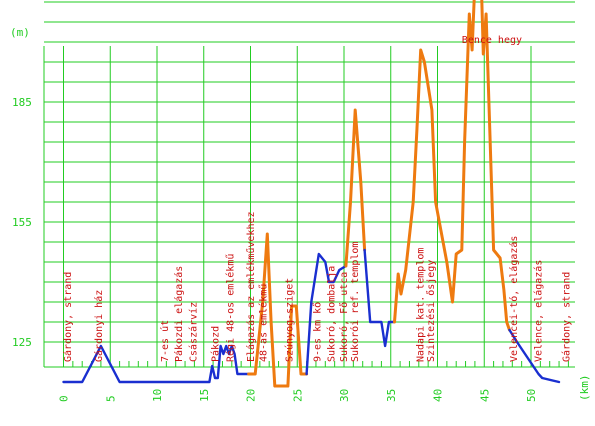 This screenshot has width=595, height=426. I want to click on waypoint-label: Elágazás az emlékművekhez, so click(251, 286).